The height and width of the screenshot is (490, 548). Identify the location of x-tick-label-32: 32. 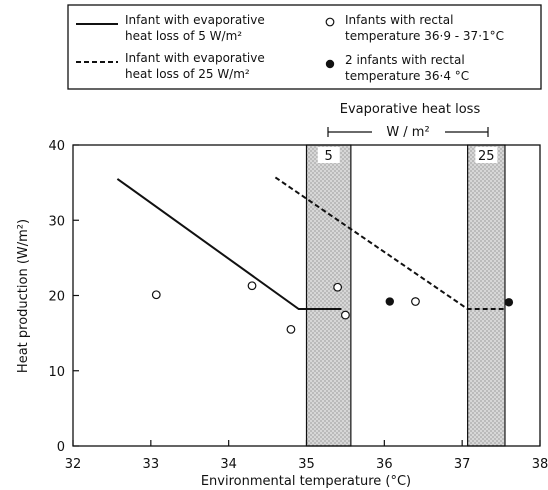
(73, 464).